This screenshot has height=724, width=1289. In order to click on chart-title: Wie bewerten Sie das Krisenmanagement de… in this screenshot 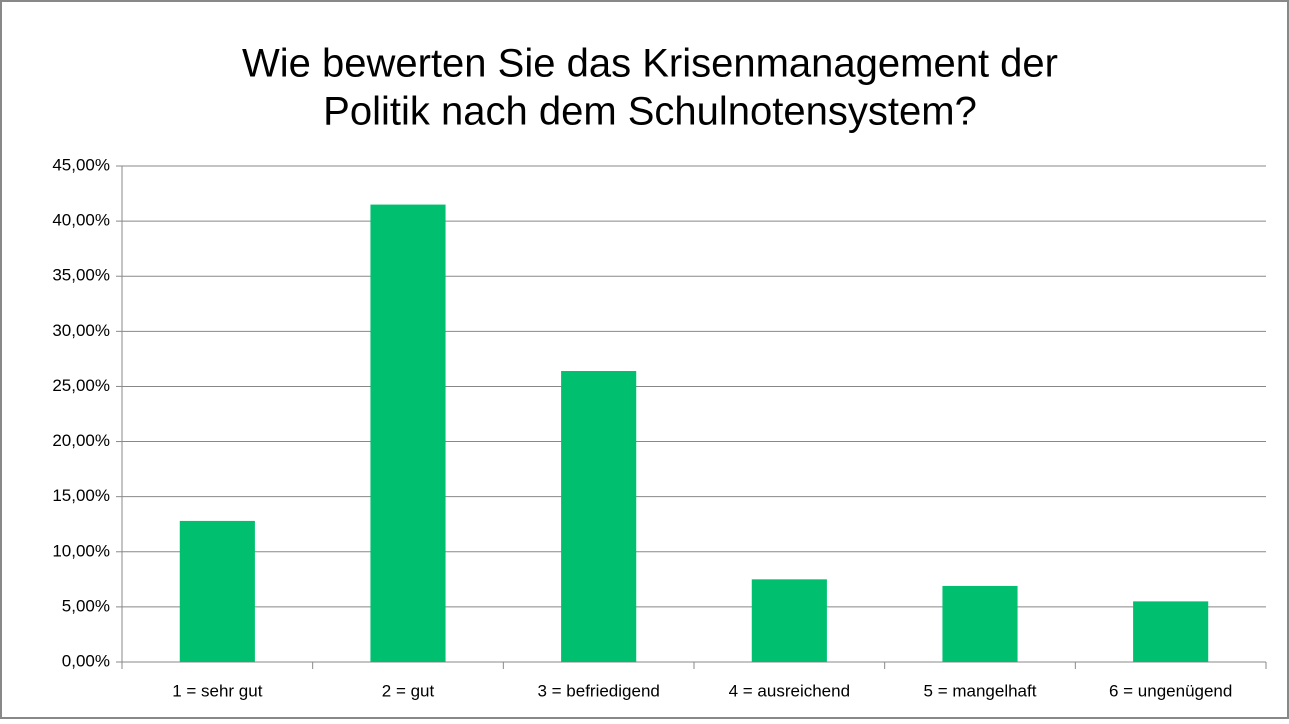, I will do `click(650, 64)`.